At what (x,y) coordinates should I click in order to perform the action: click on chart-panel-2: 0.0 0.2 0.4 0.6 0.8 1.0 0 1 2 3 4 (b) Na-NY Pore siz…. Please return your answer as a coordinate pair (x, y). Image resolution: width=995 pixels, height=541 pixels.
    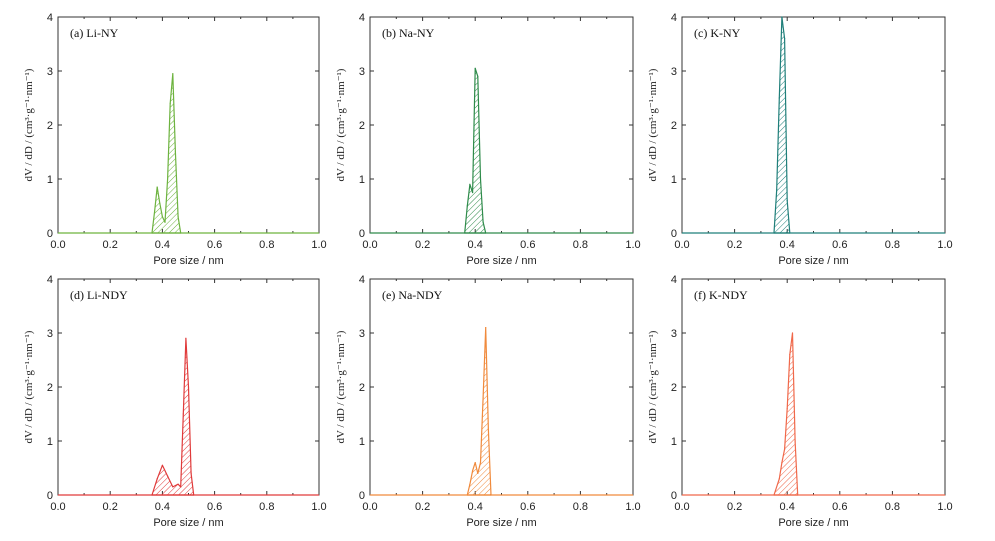
    Looking at the image, I should click on (488, 139).